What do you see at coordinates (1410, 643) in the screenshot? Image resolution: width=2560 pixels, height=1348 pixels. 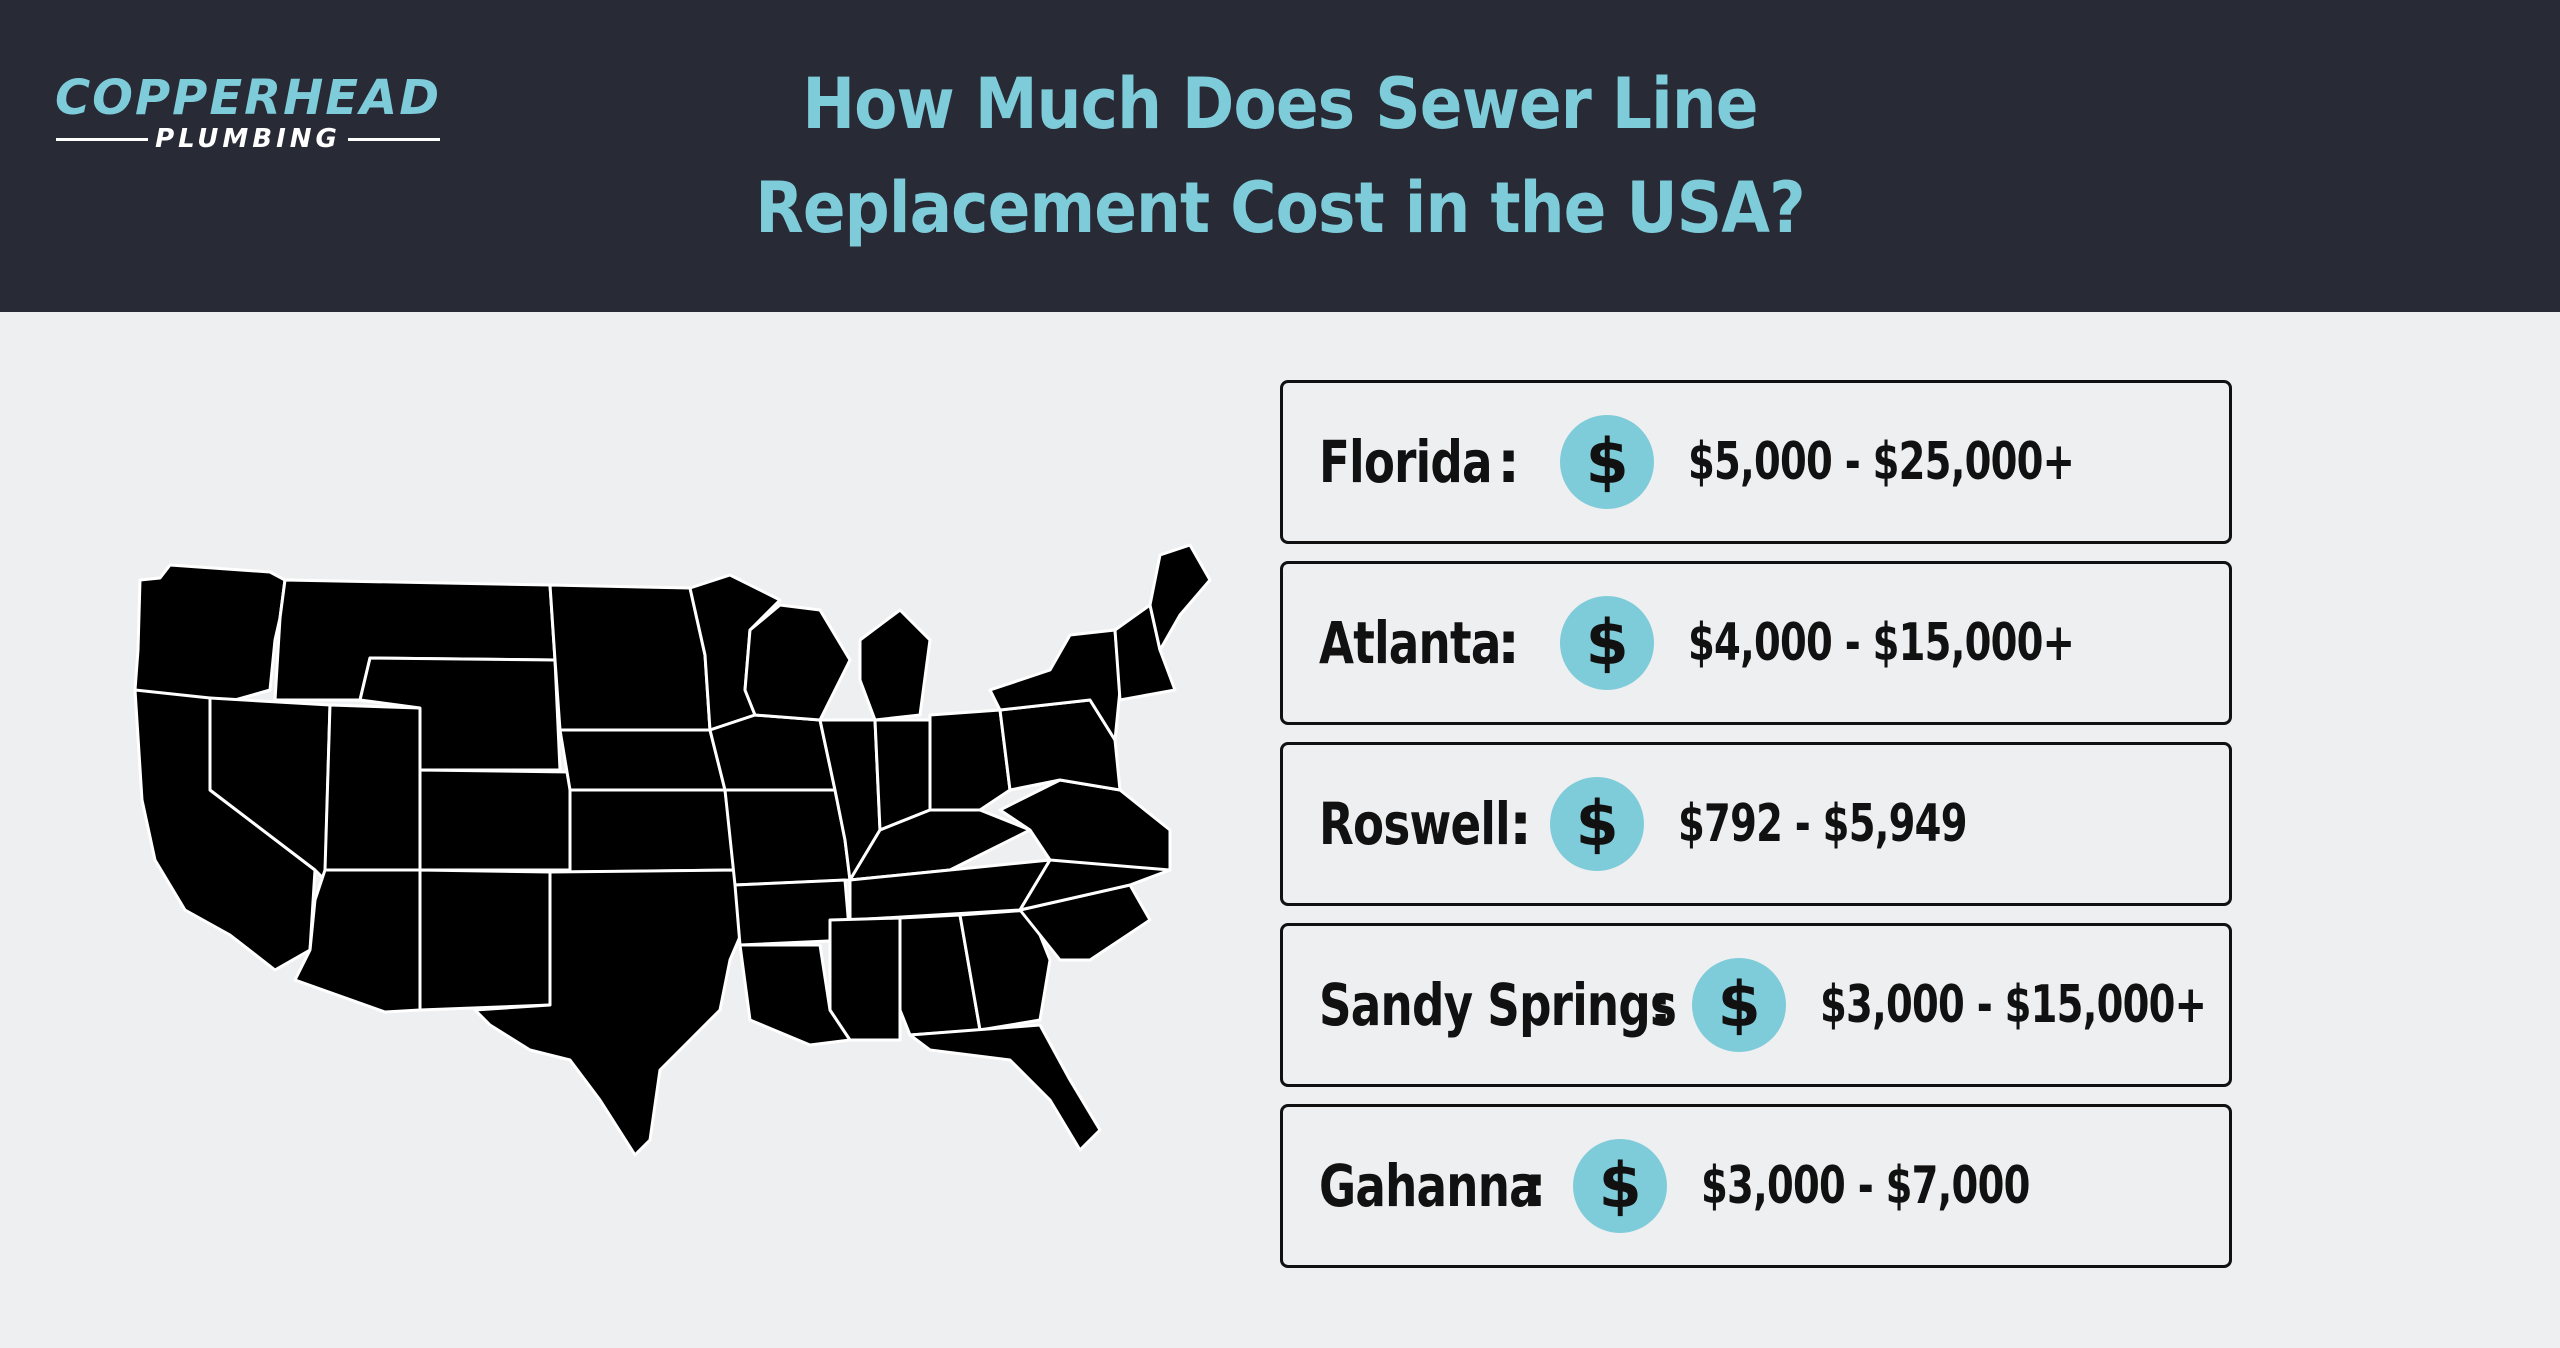 I see `location-label: Atlanta` at bounding box center [1410, 643].